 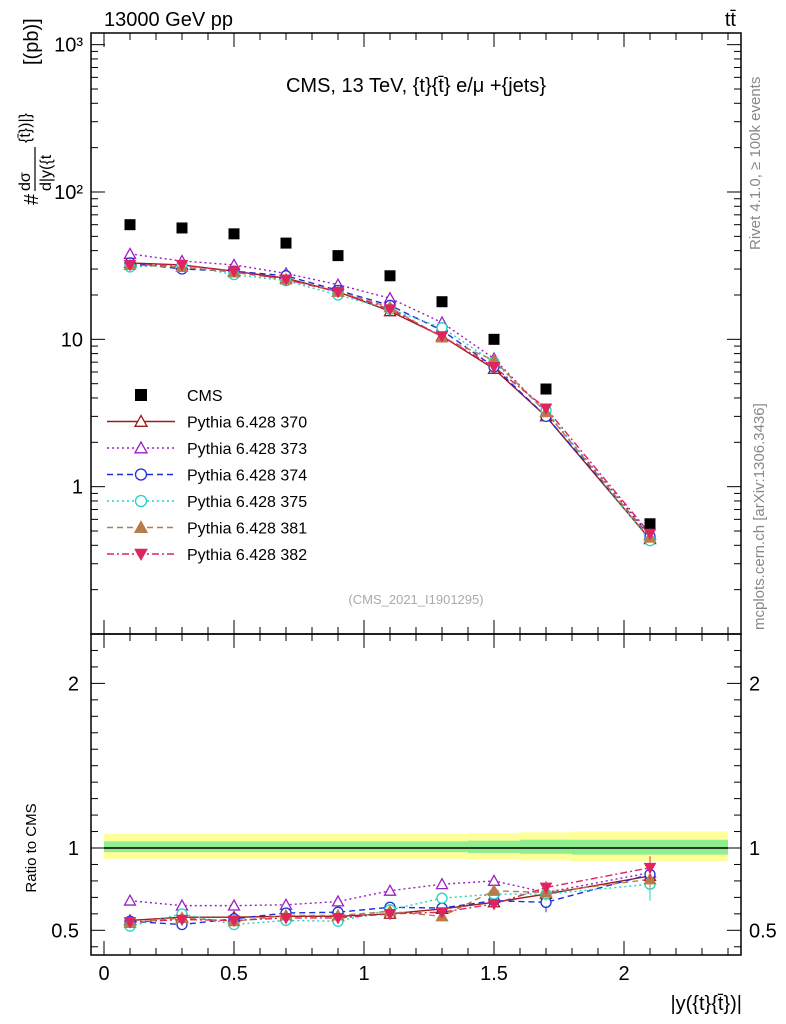 What do you see at coordinates (247, 476) in the screenshot?
I see `legend-label-3: Pythia 6.428 374` at bounding box center [247, 476].